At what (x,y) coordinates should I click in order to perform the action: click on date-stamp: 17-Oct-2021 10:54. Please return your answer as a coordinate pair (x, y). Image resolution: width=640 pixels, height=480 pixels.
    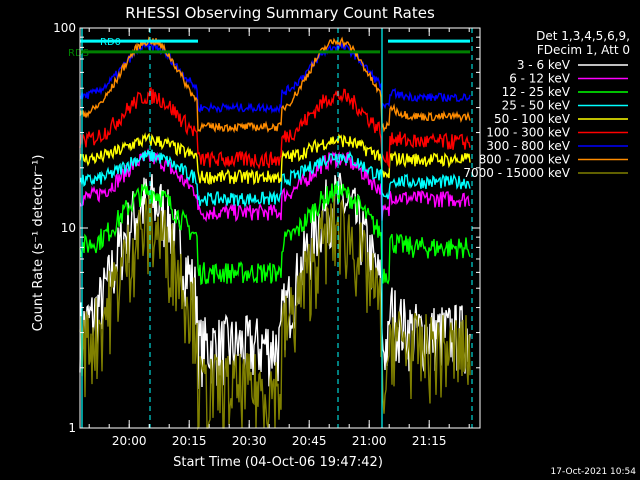
    Looking at the image, I should click on (594, 472).